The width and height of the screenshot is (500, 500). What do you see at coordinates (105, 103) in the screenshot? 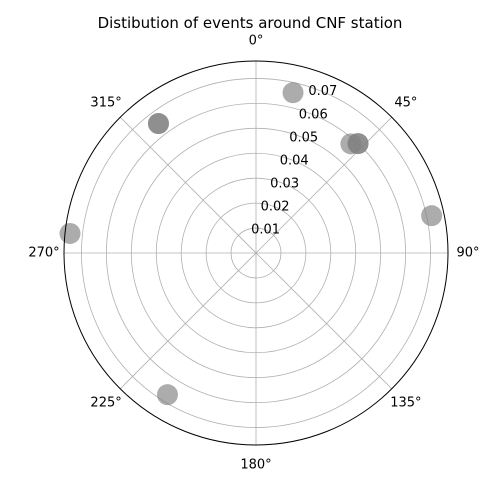
I see `theta-tick-label: 315°` at bounding box center [105, 103].